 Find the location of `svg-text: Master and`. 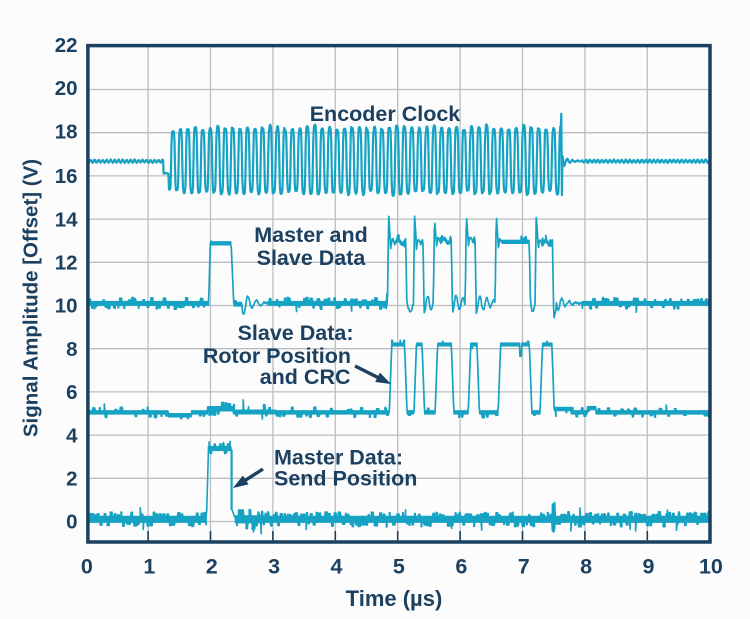

svg-text: Master and is located at coordinates (311, 235).